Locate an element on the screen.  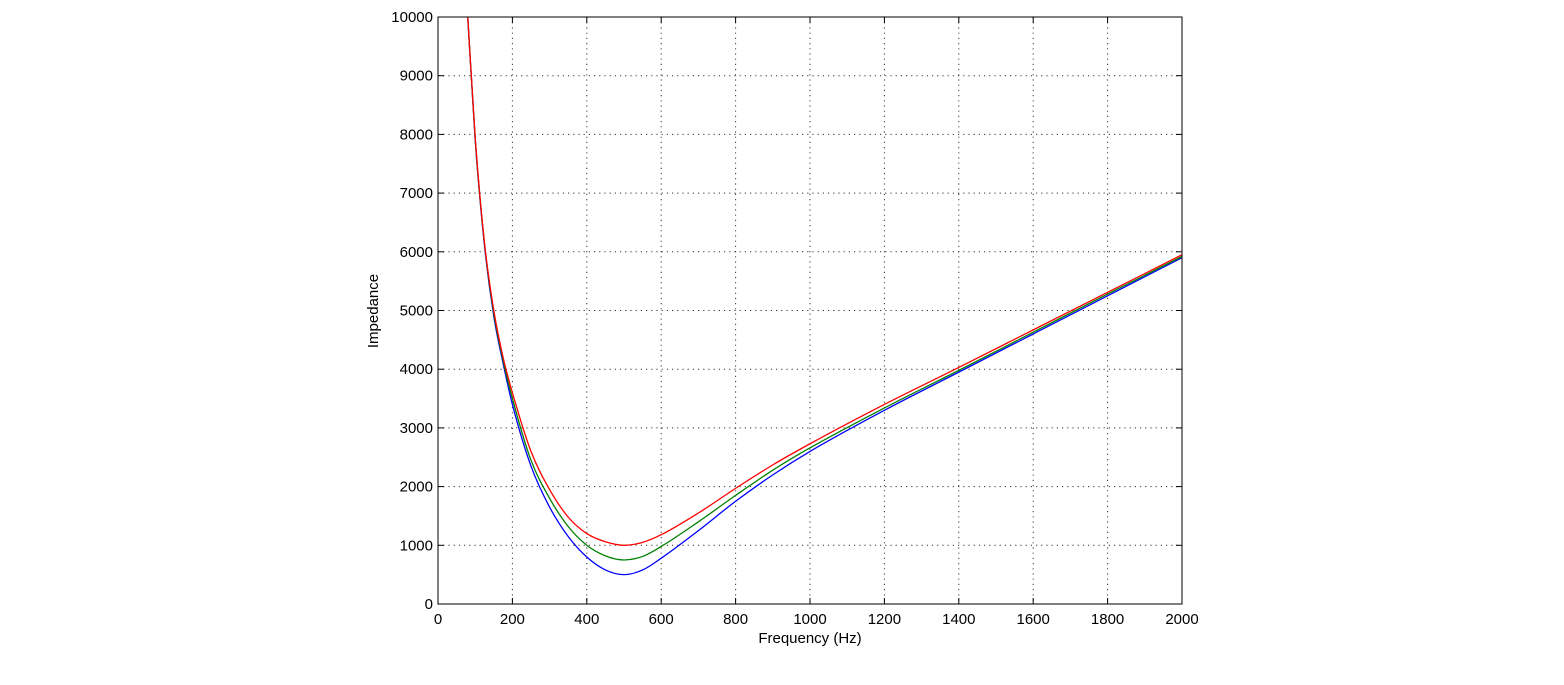
x-tick-label: 400 is located at coordinates (586, 619).